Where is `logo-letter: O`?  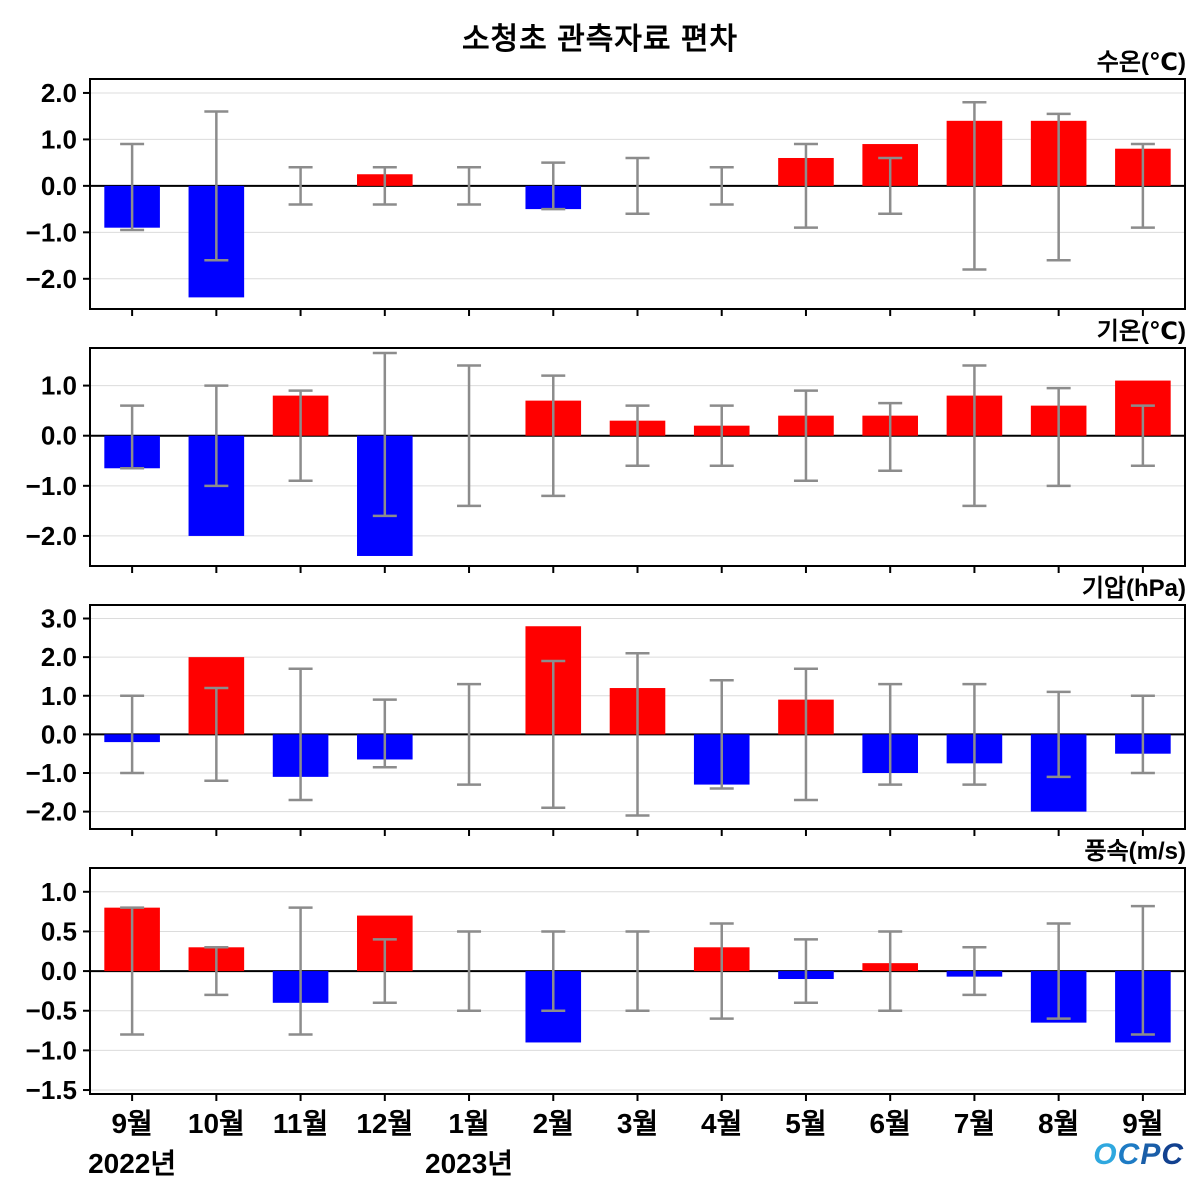 logo-letter: O is located at coordinates (1105, 1154).